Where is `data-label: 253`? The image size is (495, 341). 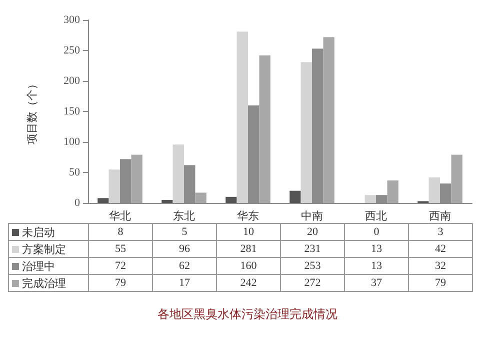
data-label: 253 is located at coordinates (312, 266).